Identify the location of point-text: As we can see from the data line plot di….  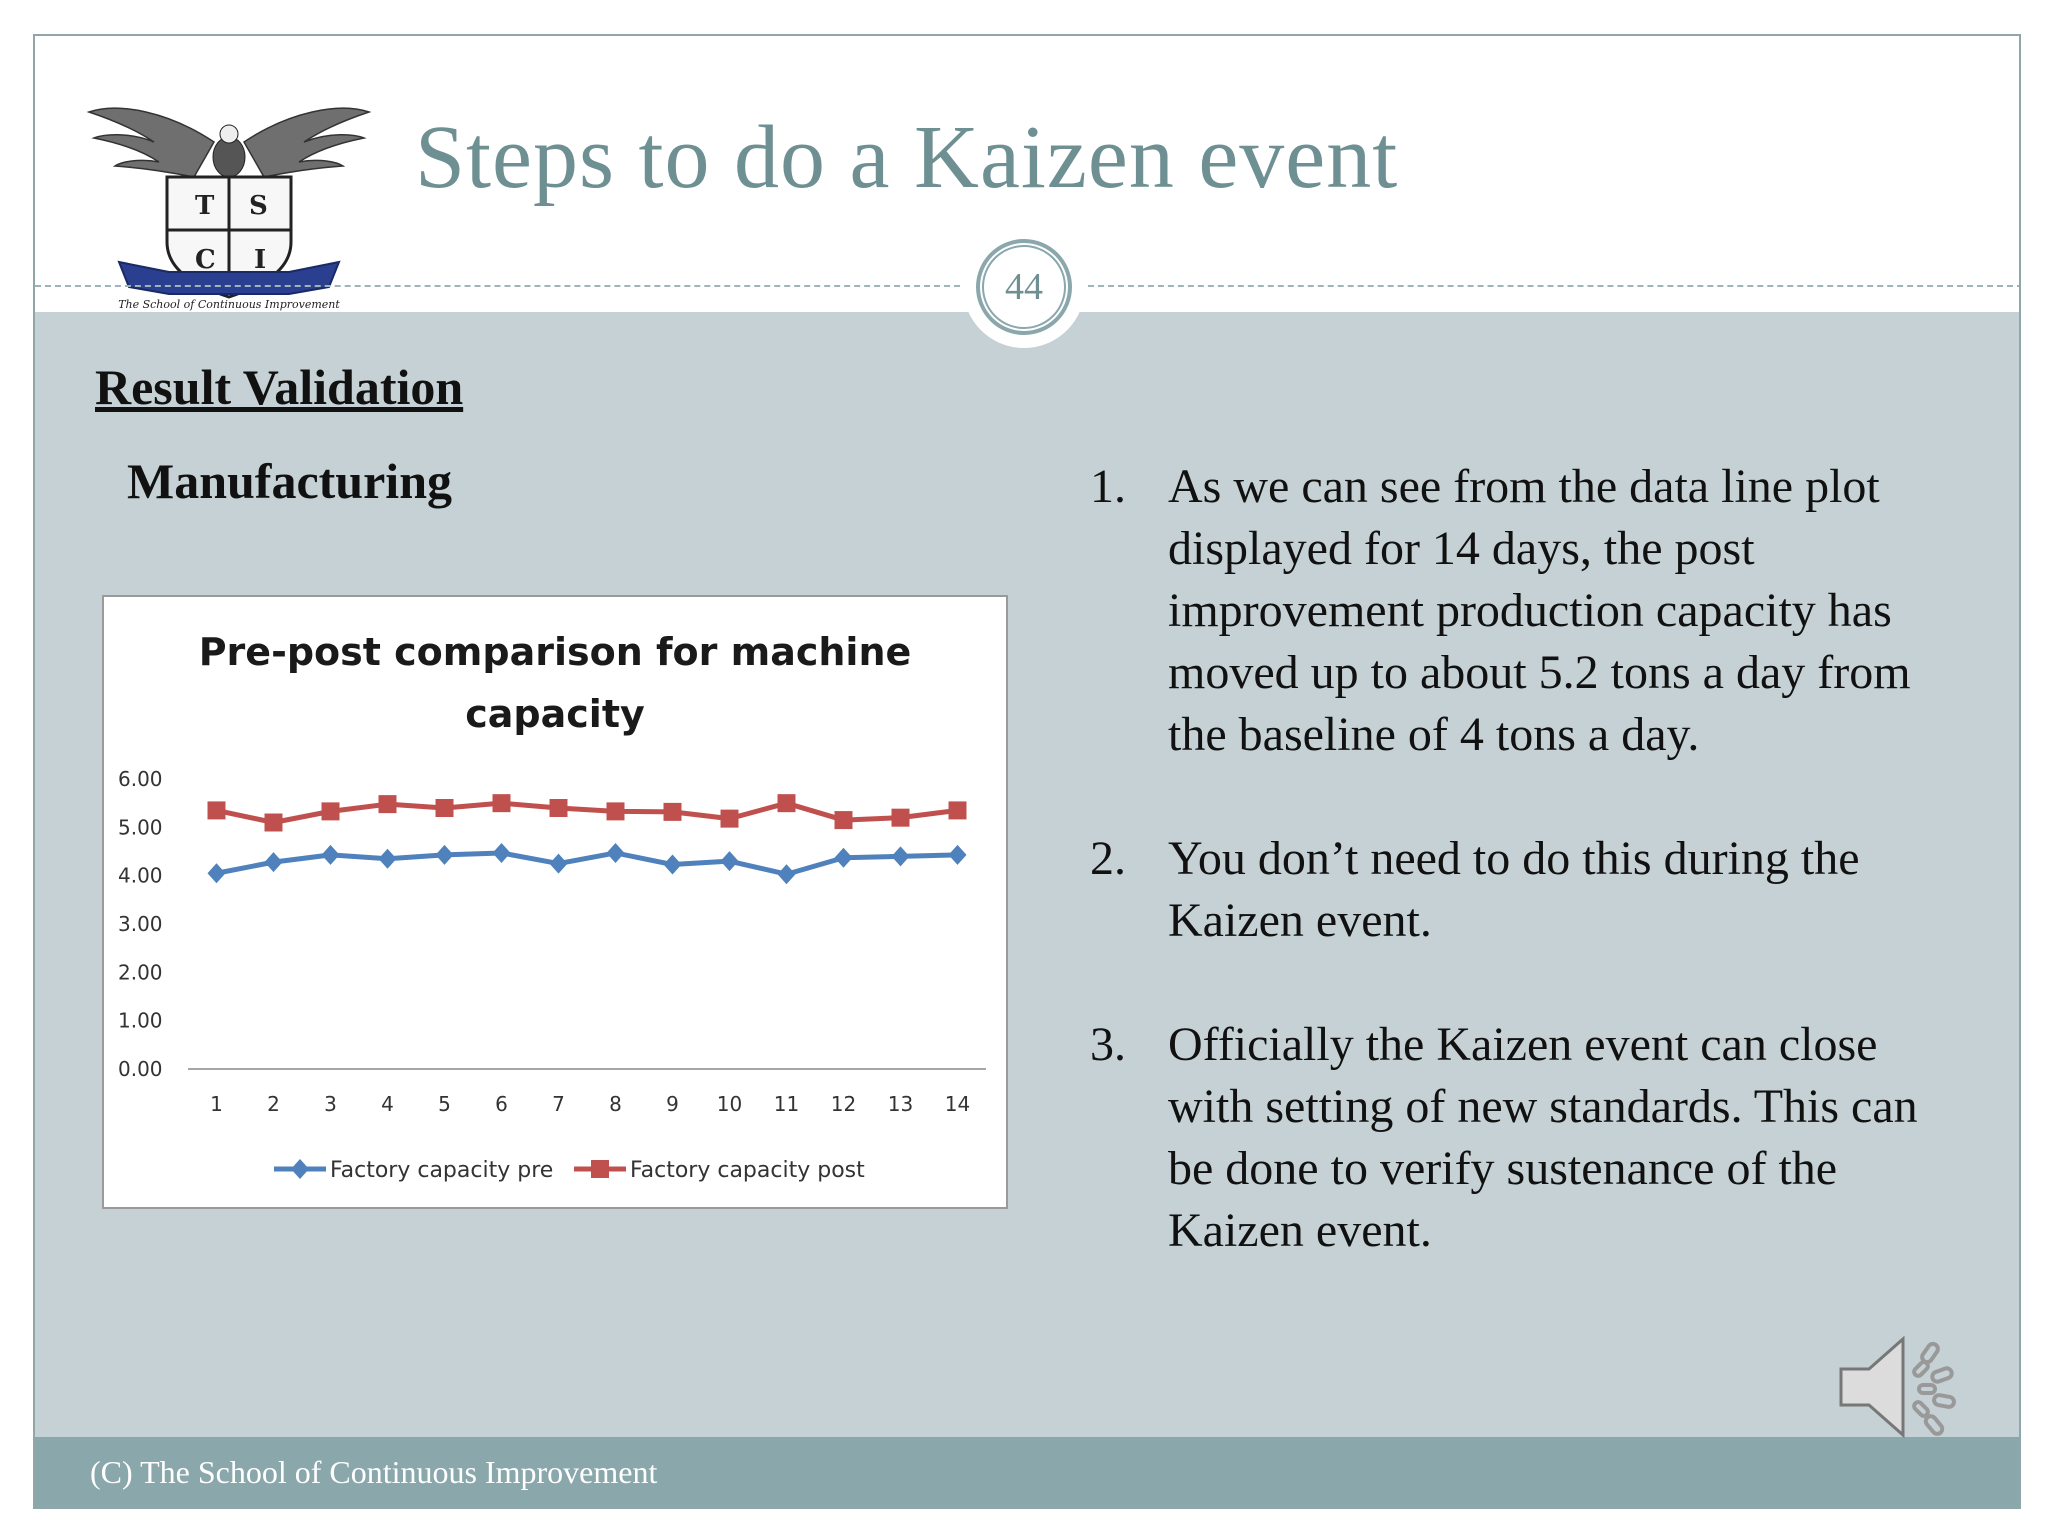
(1539, 610).